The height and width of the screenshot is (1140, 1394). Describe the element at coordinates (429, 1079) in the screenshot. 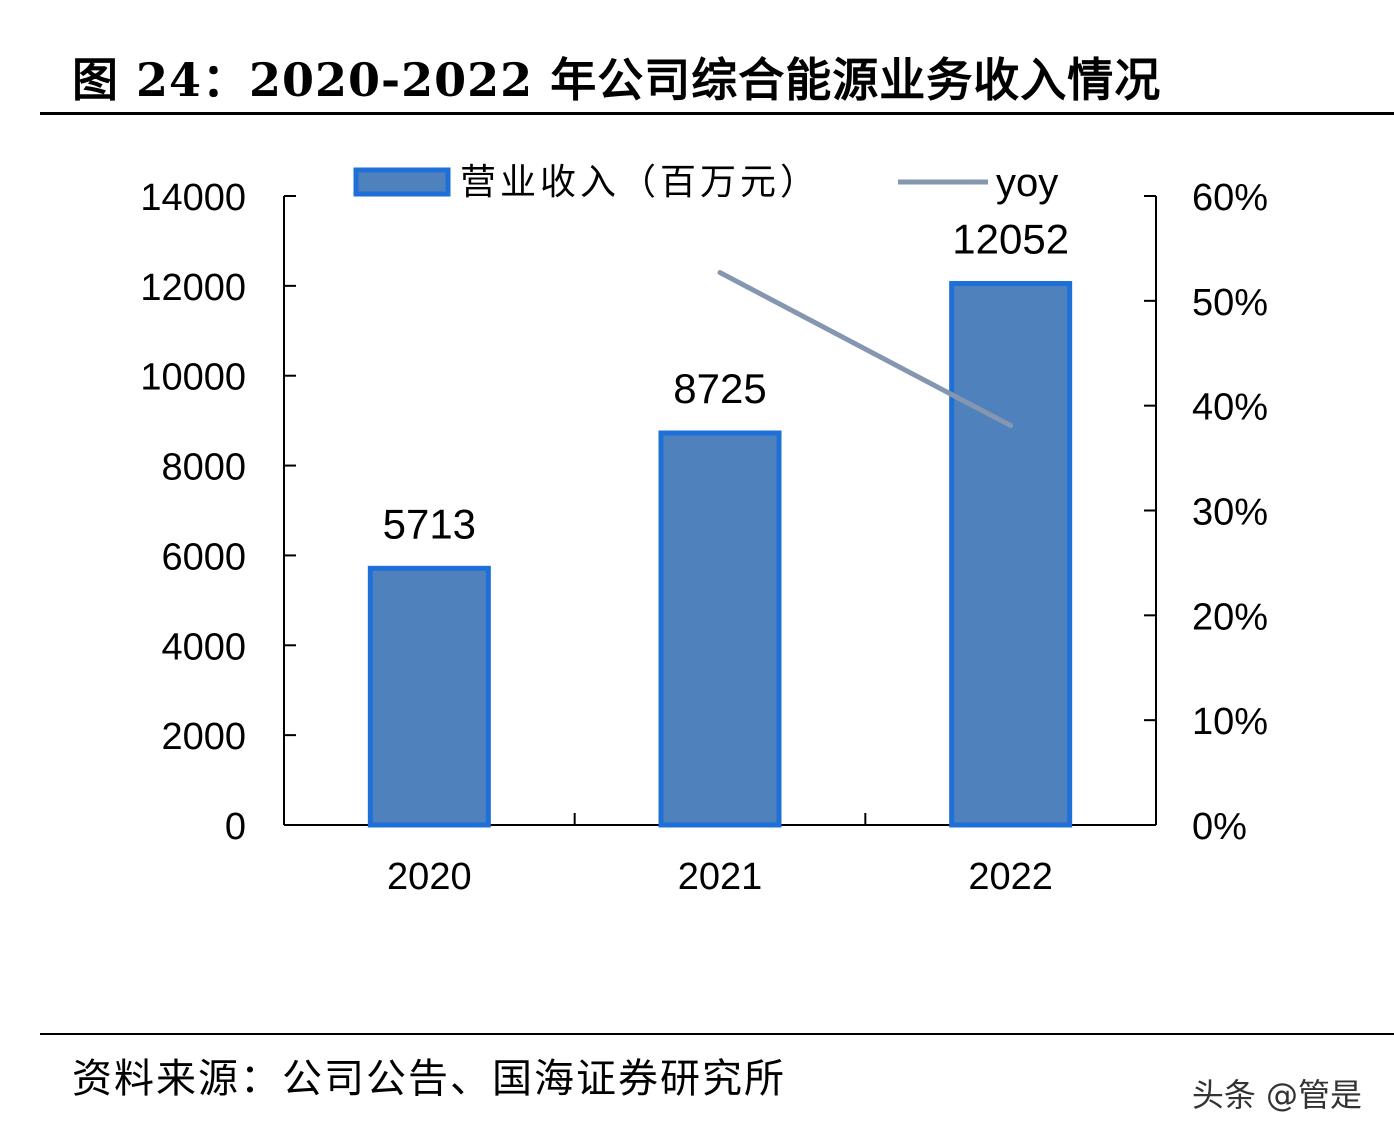

I see `source-note: 资料来源：公司公告、国海证券研究所` at that location.